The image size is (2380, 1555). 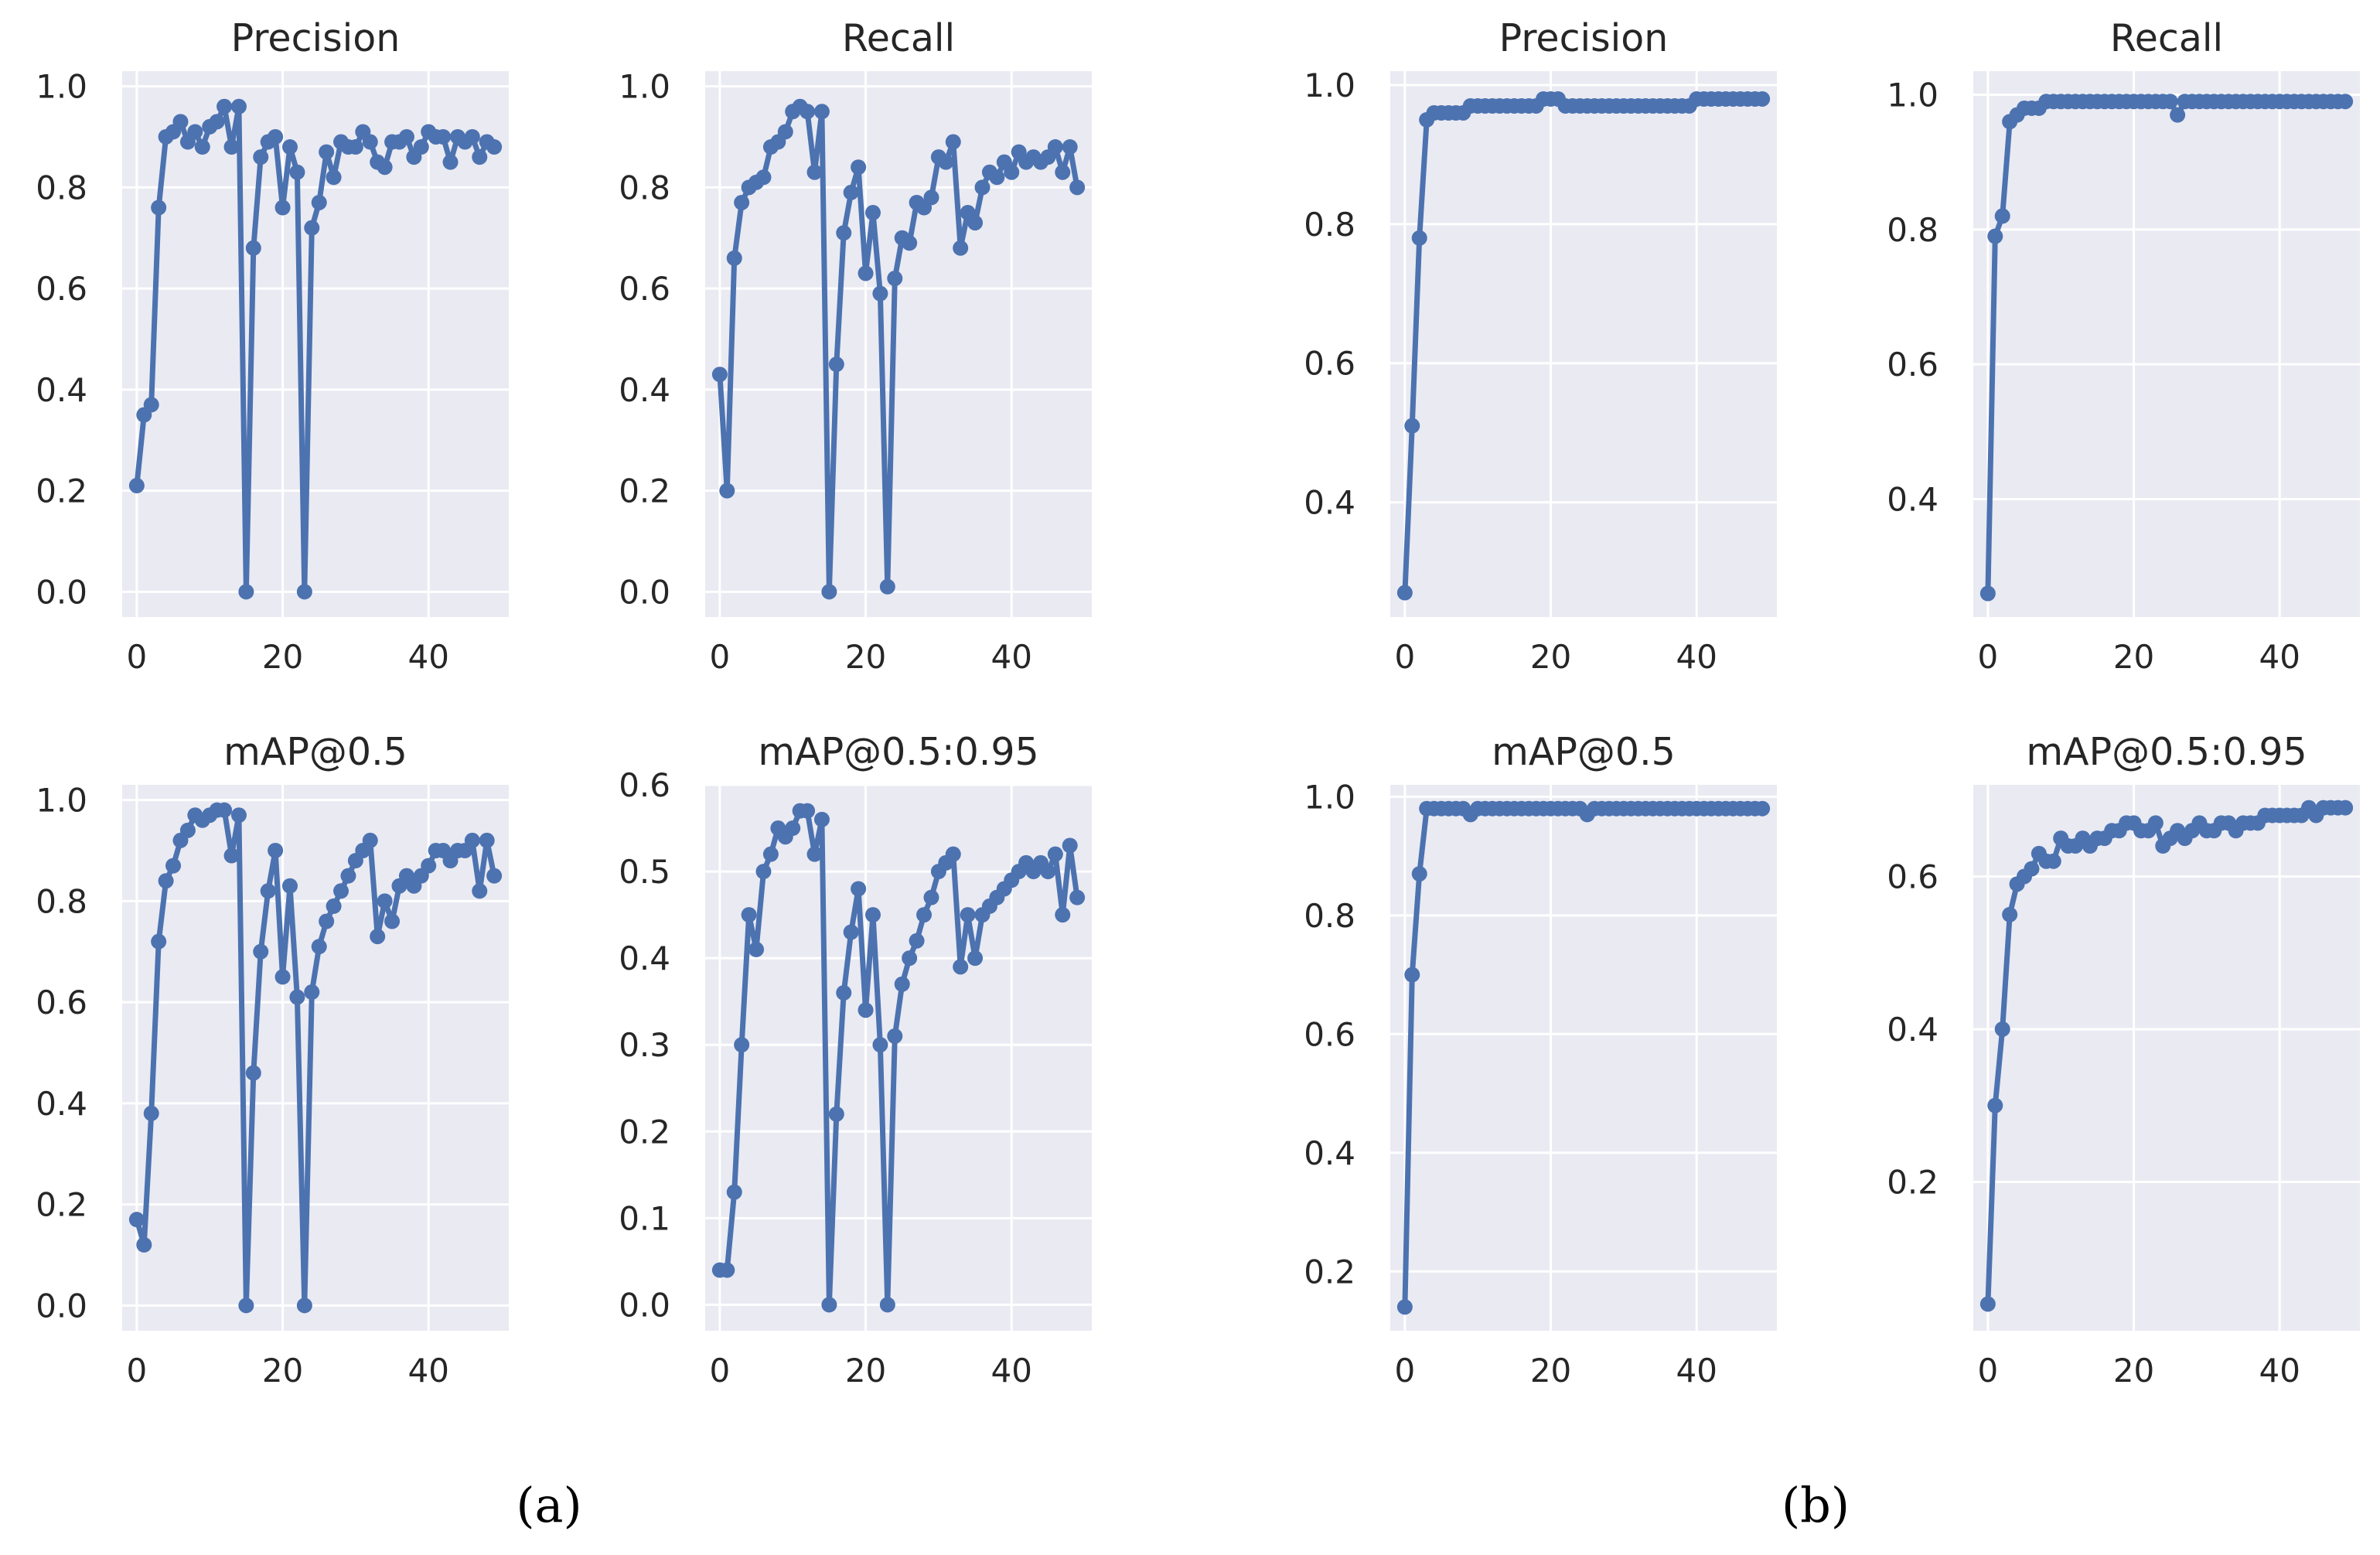 I want to click on panel-b-map-0-5: 0.2 0.4 0.6 0.8 1.0 0 20 40 mAP@0.5, so click(x=1540, y=1060).